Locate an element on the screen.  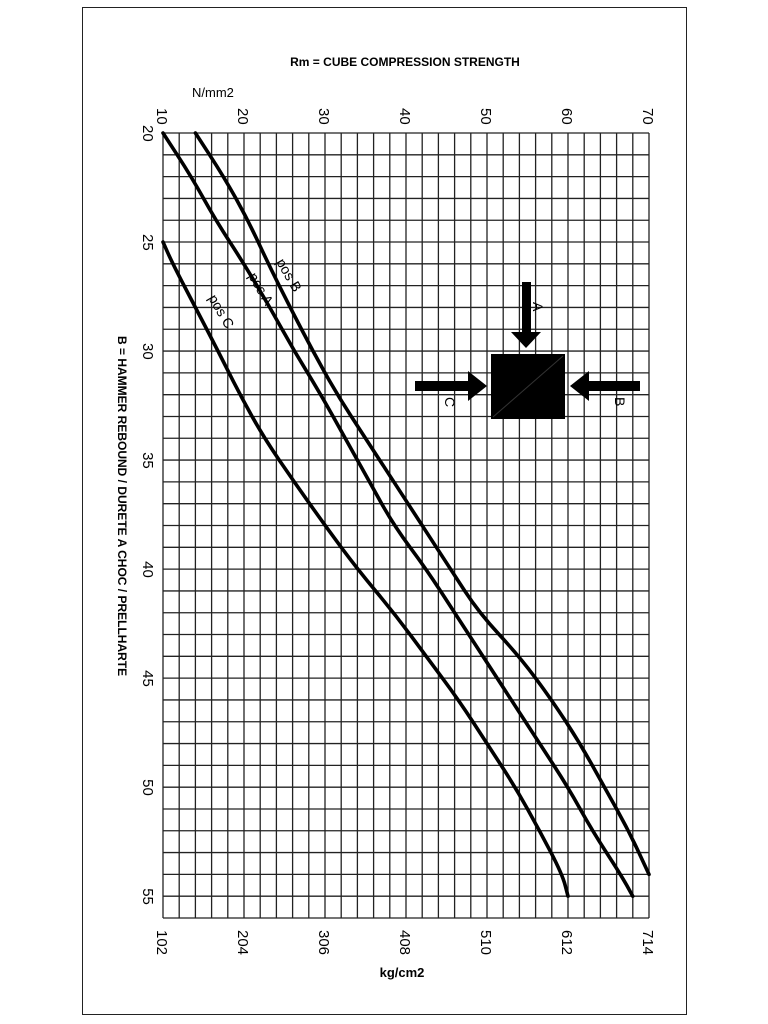
arrow-c-label: C is located at coordinates (450, 402).